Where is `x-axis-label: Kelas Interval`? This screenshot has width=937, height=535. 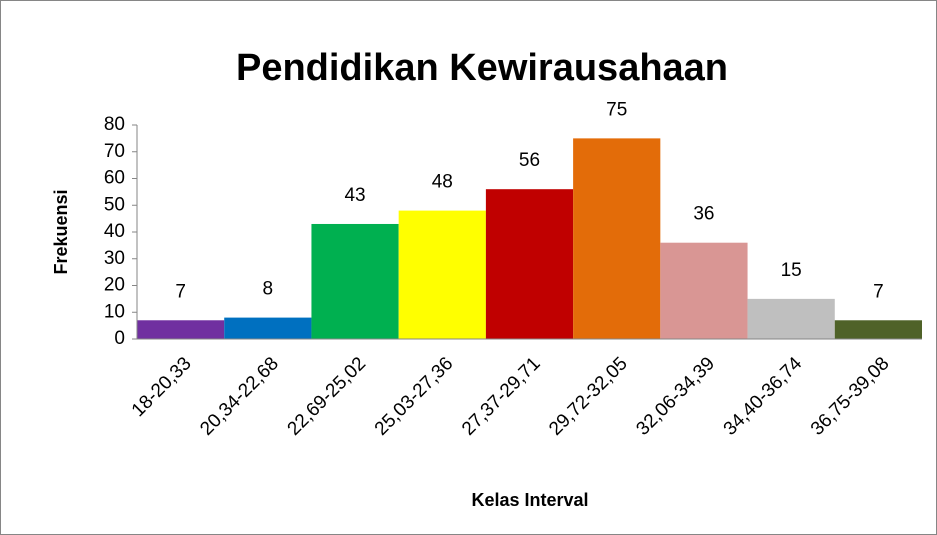
x-axis-label: Kelas Interval is located at coordinates (529, 500).